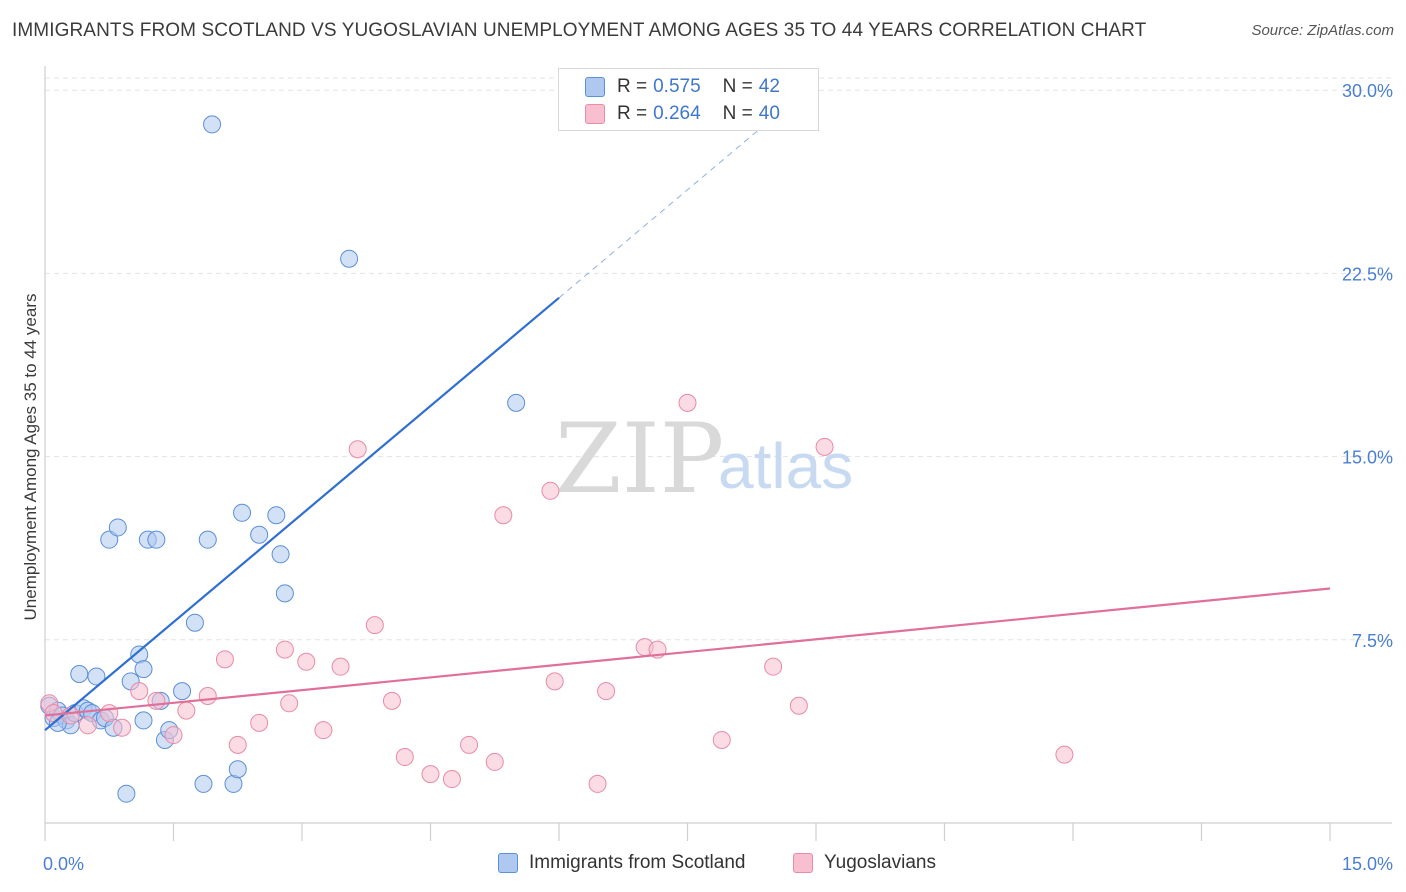 The image size is (1406, 892). What do you see at coordinates (1372, 641) in the screenshot?
I see `y-tick-label: 7.5%` at bounding box center [1372, 641].